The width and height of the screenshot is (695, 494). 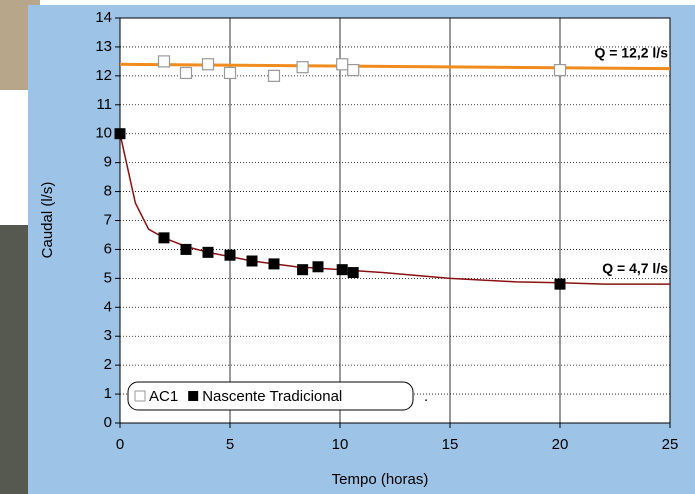 I want to click on y-tick-label: 2, so click(x=108, y=364).